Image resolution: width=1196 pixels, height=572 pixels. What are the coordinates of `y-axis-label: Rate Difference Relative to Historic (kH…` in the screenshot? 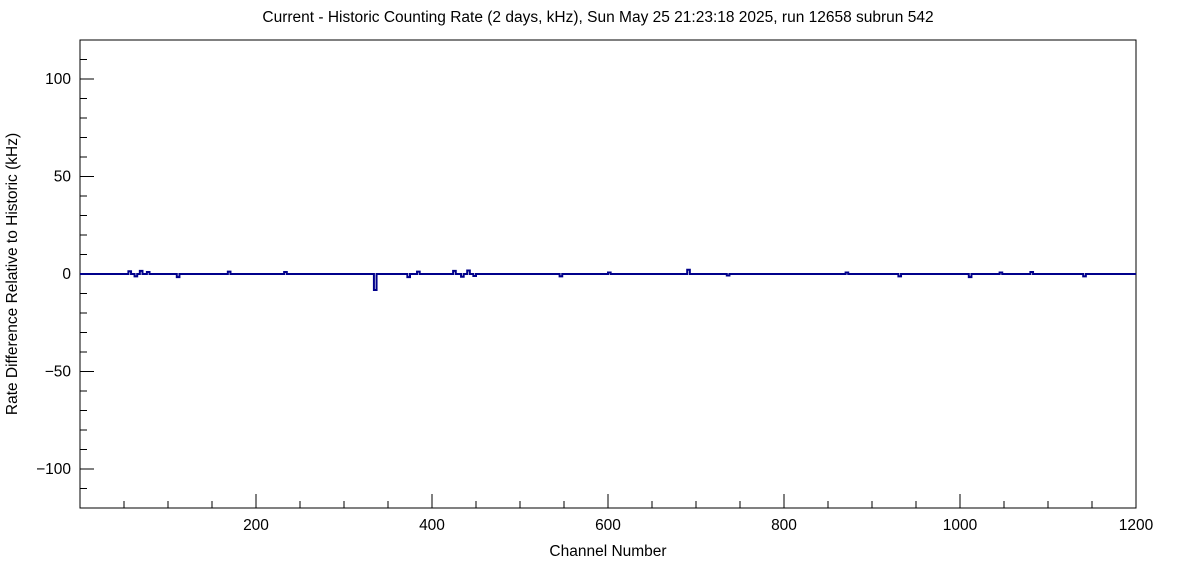 It's located at (12, 274).